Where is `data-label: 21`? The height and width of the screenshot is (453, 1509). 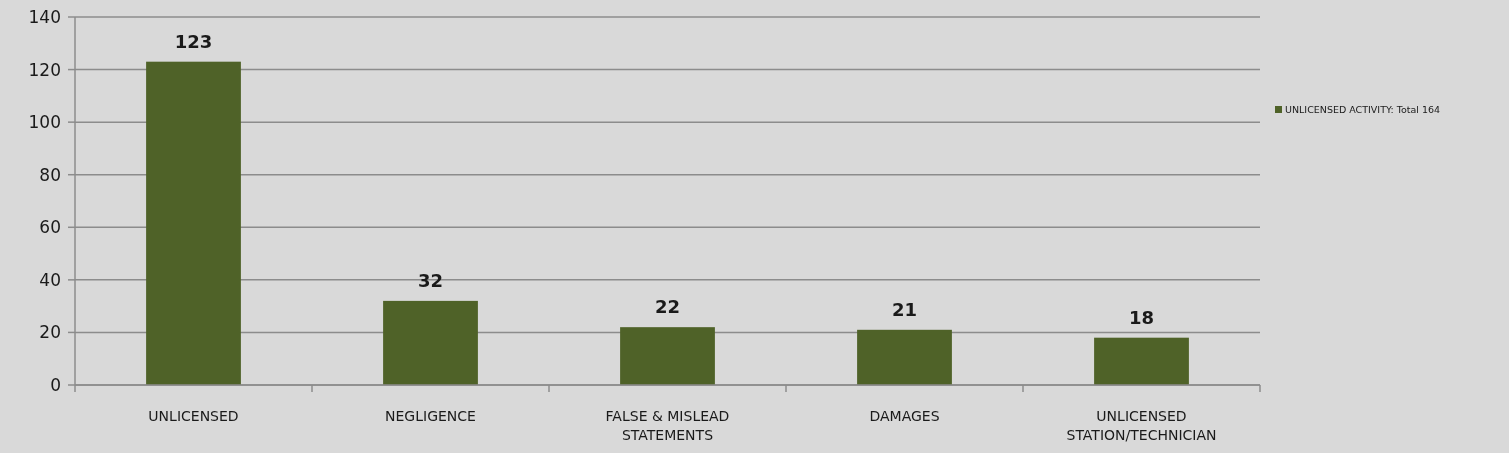
data-label: 21 is located at coordinates (904, 309).